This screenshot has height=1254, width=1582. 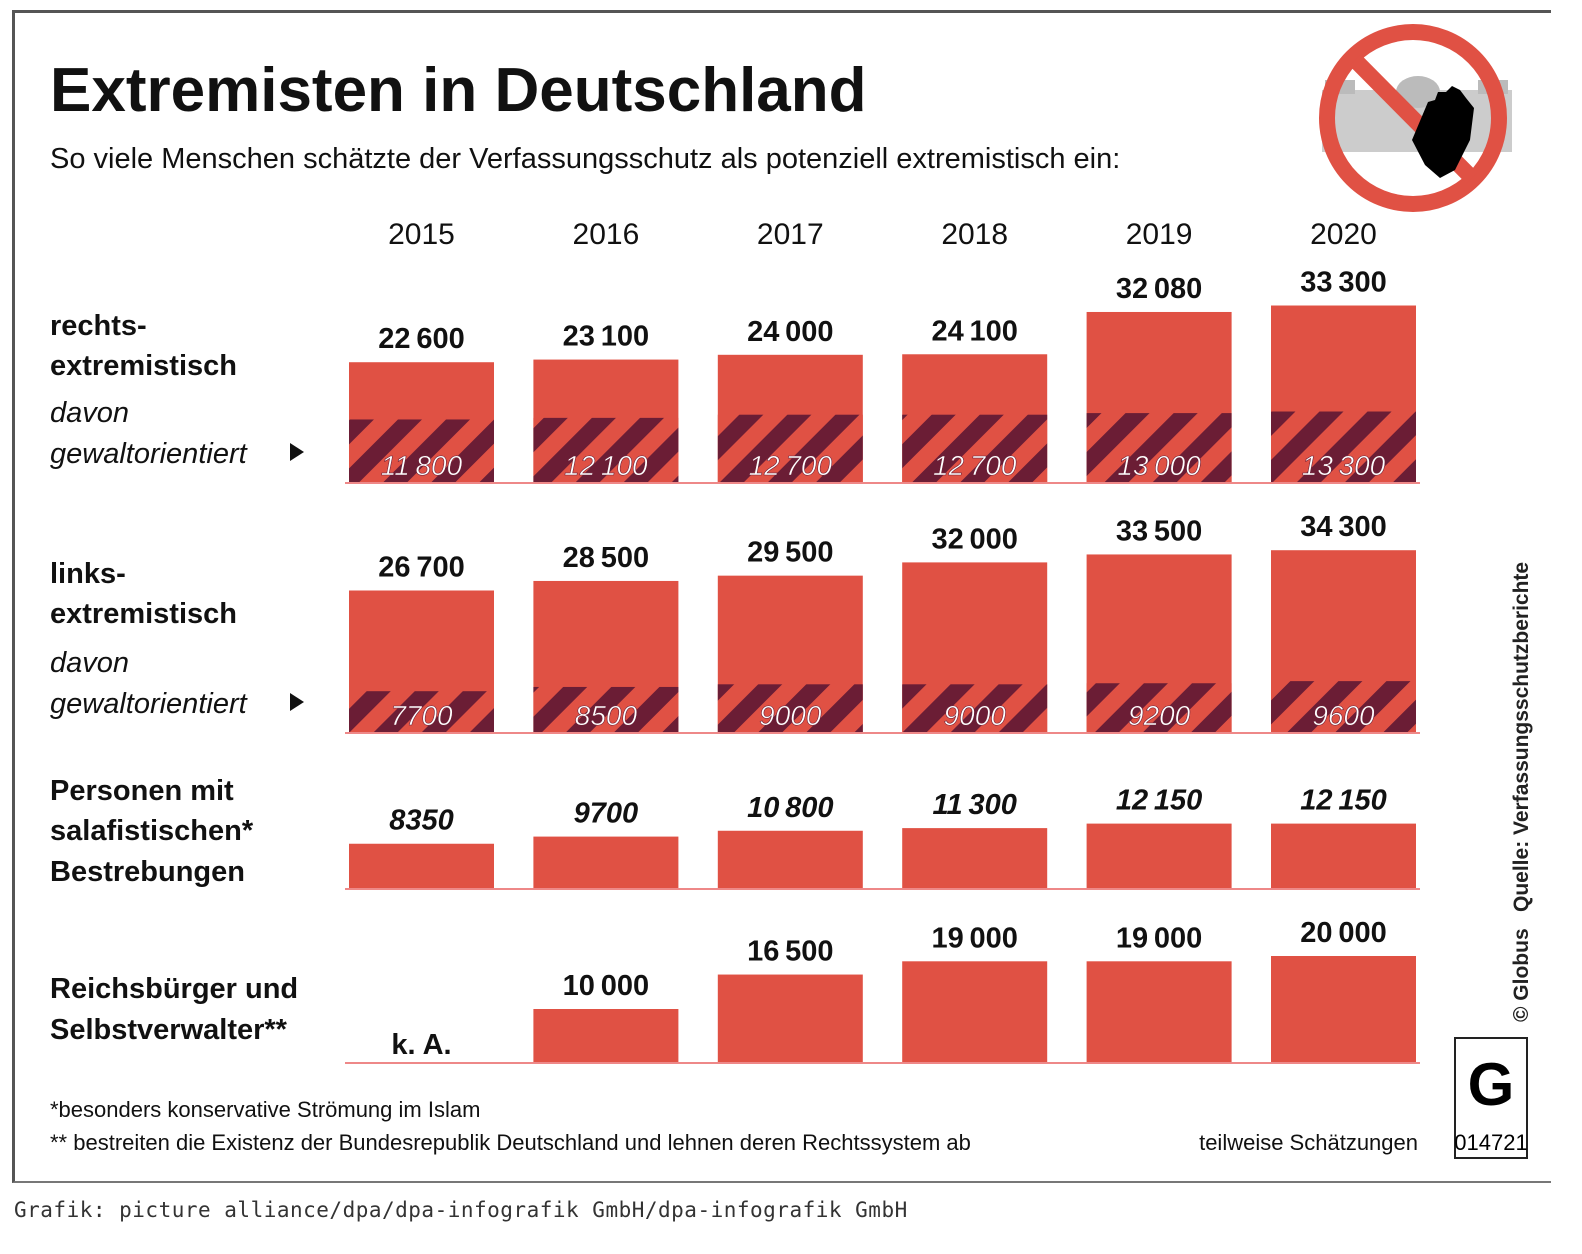 I want to click on sub-value-label: 12 100, so click(x=606, y=465).